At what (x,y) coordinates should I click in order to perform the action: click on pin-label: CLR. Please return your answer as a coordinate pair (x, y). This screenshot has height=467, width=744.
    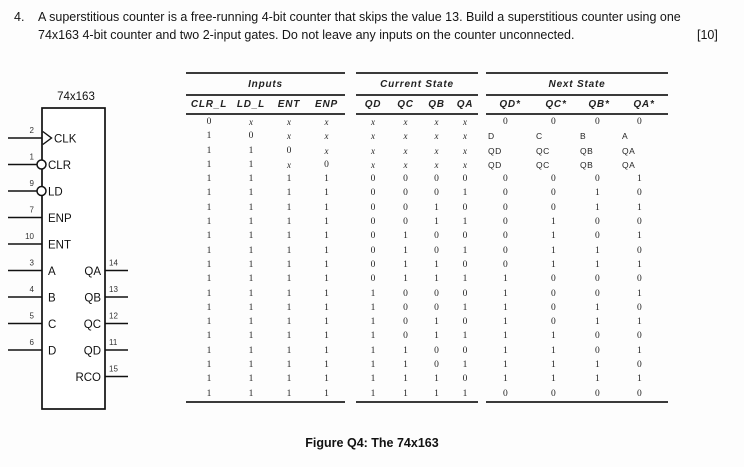
    Looking at the image, I should click on (59, 166).